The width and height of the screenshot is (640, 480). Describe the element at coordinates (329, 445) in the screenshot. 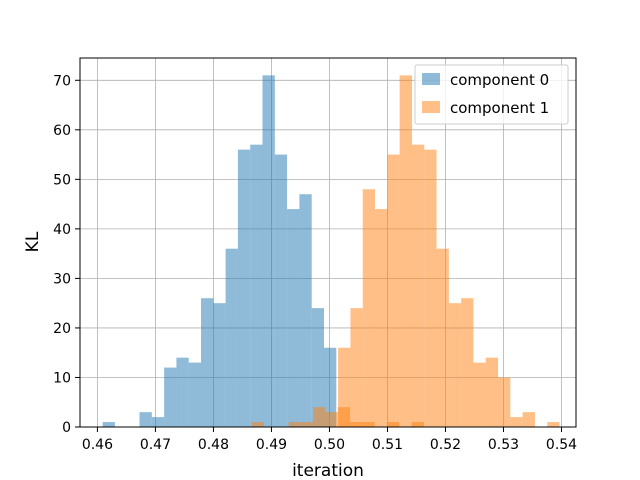

I see `x-tick-label: 0.50` at that location.